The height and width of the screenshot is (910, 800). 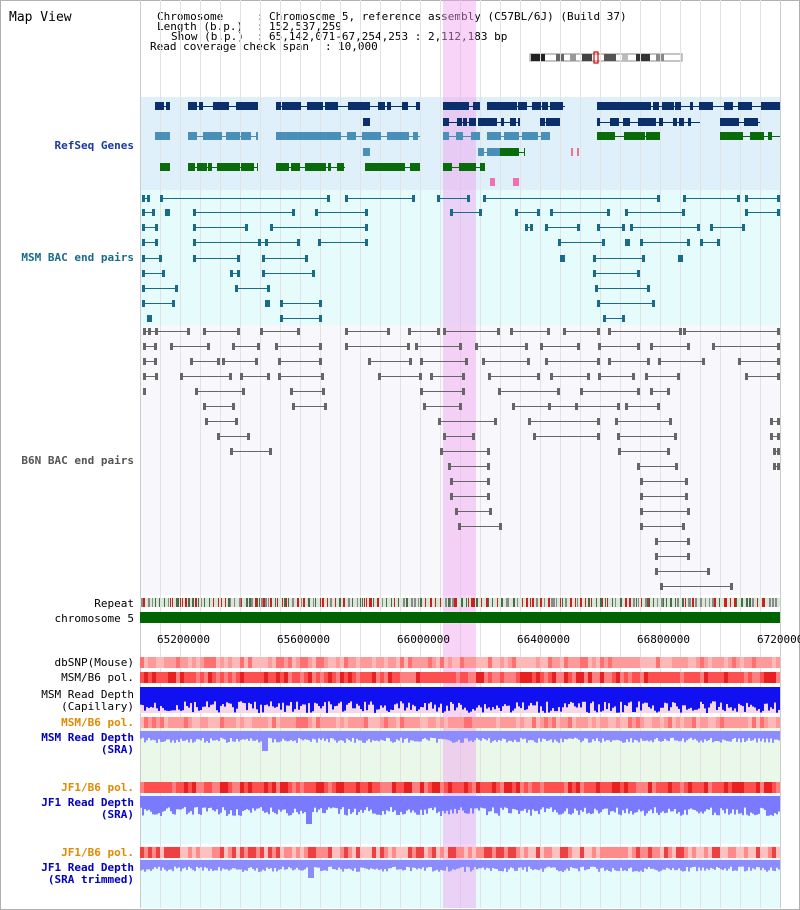 I want to click on track-label-b6n-bac: B6N BAC end pairs, so click(x=77, y=460).